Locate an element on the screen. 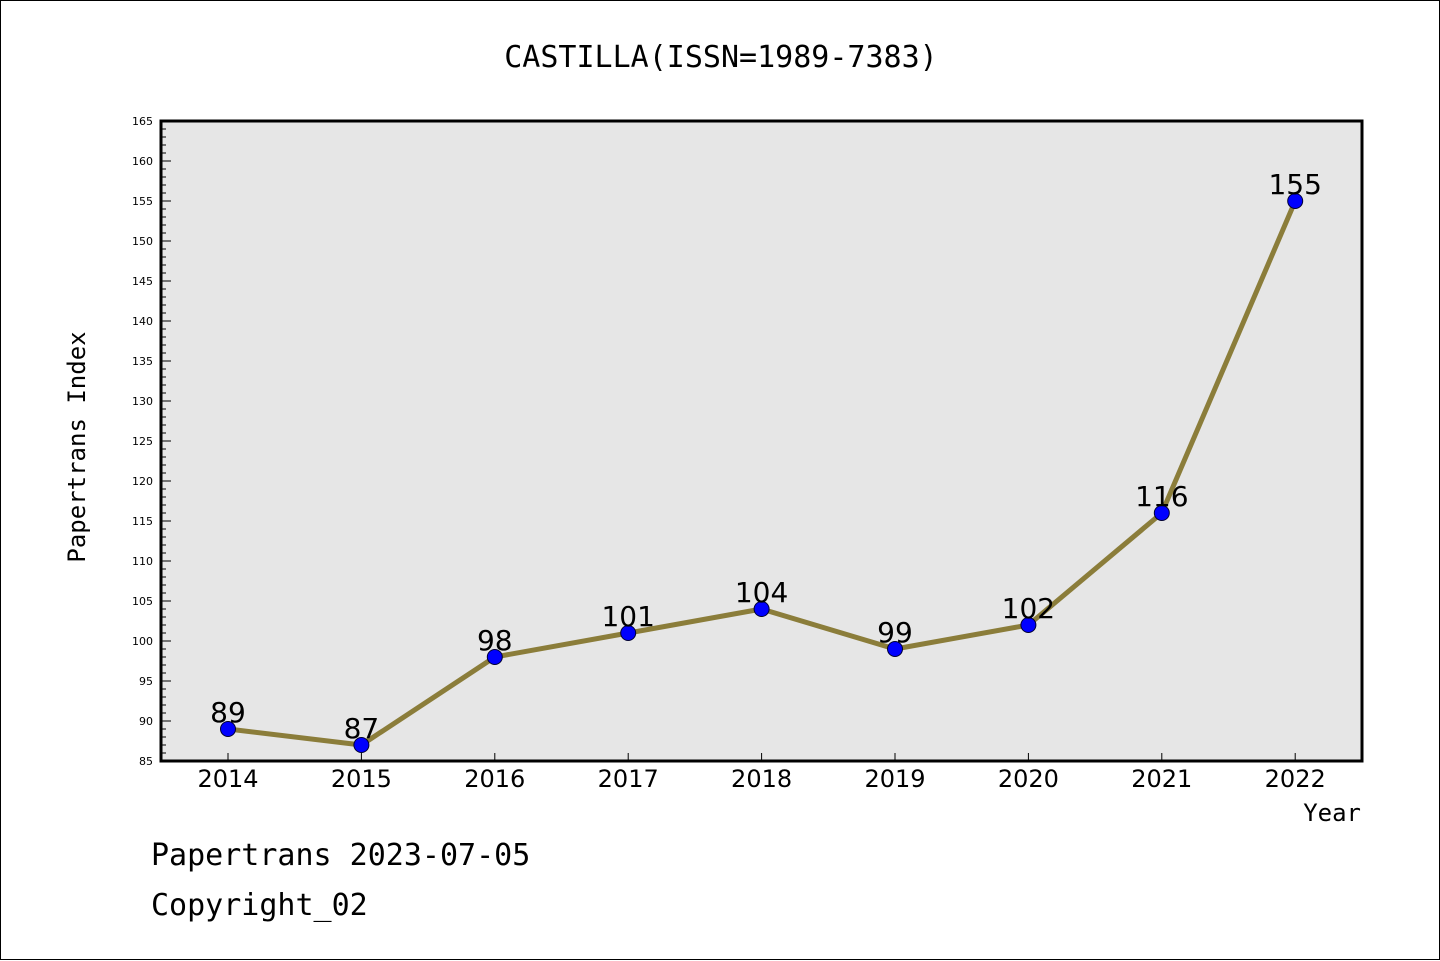 This screenshot has width=1440, height=961. data-label: 87 is located at coordinates (362, 728).